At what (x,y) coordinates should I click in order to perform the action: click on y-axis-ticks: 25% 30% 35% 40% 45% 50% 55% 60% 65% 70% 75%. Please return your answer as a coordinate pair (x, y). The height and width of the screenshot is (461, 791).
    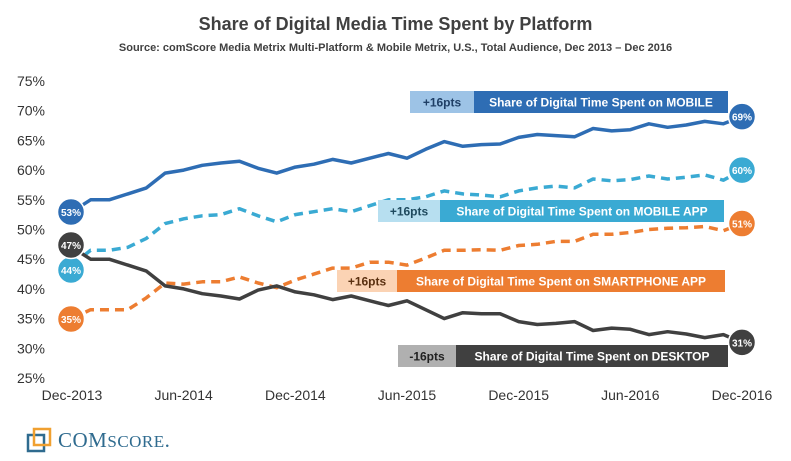
    Looking at the image, I should click on (31, 229).